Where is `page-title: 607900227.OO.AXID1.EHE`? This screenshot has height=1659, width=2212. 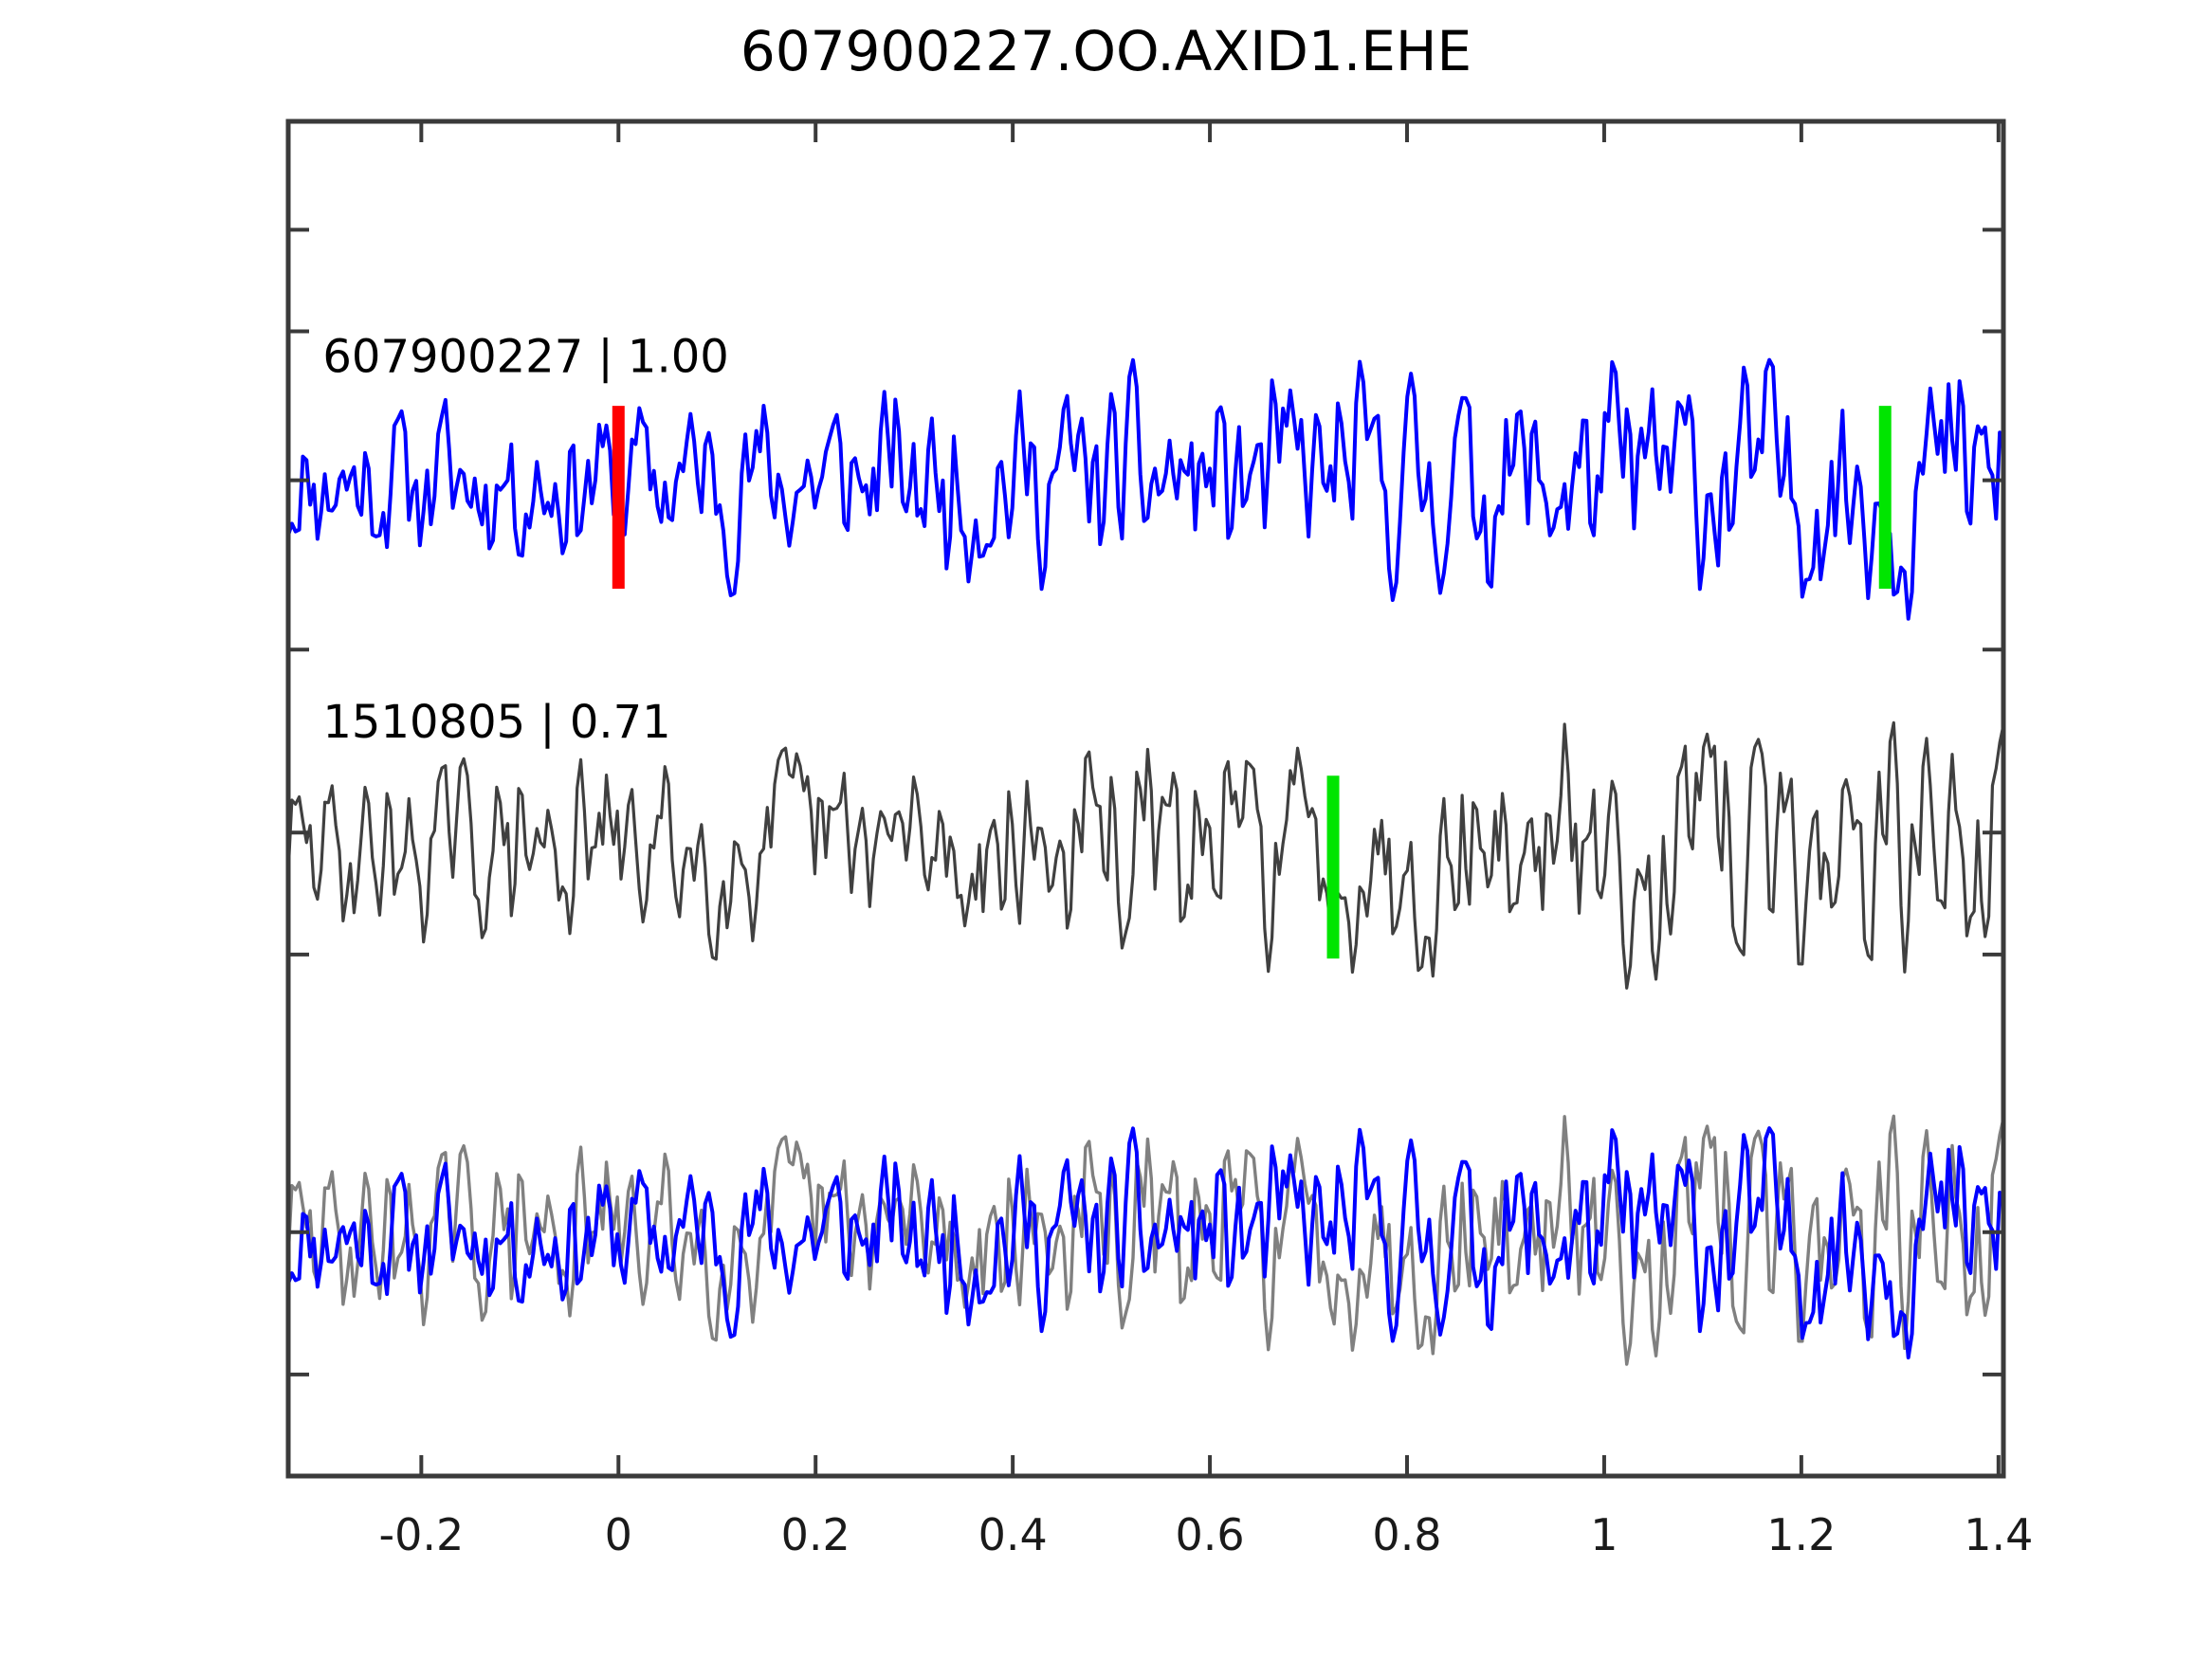
page-title: 607900227.OO.AXID1.EHE is located at coordinates (1106, 51).